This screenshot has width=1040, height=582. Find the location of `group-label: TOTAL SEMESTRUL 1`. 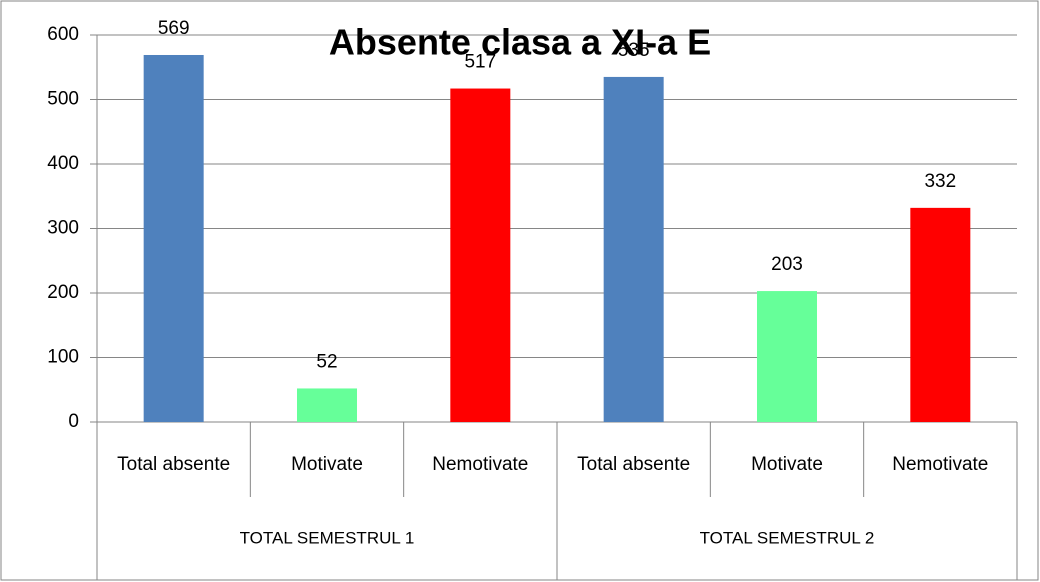

group-label: TOTAL SEMESTRUL 1 is located at coordinates (327, 537).